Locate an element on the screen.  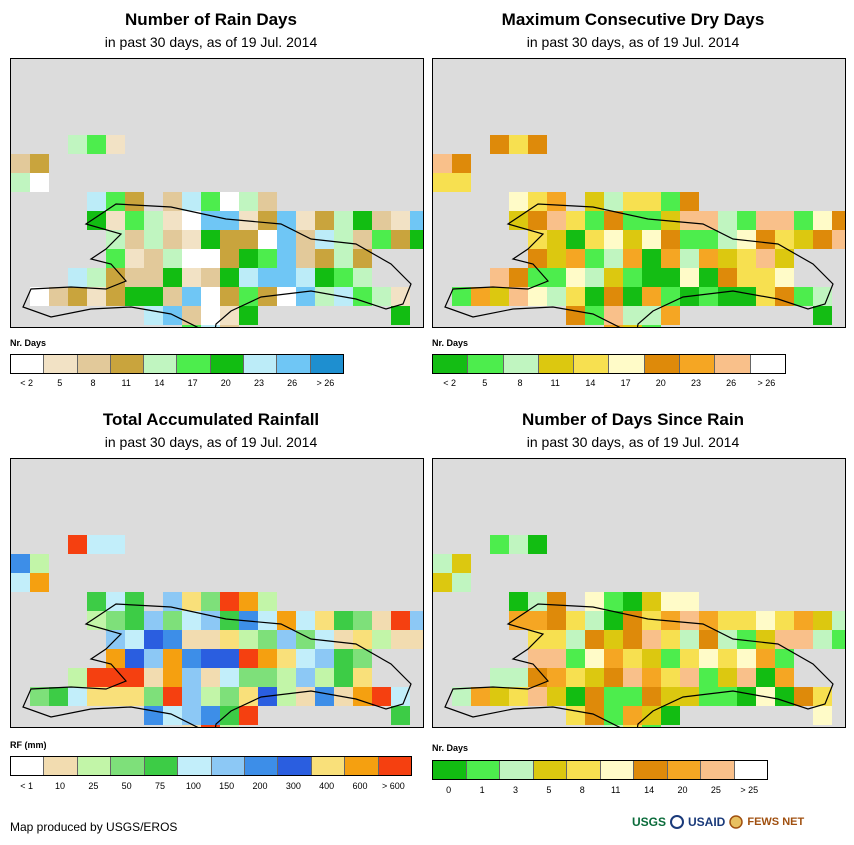
legend-days-since-rain is located at coordinates (600, 770).